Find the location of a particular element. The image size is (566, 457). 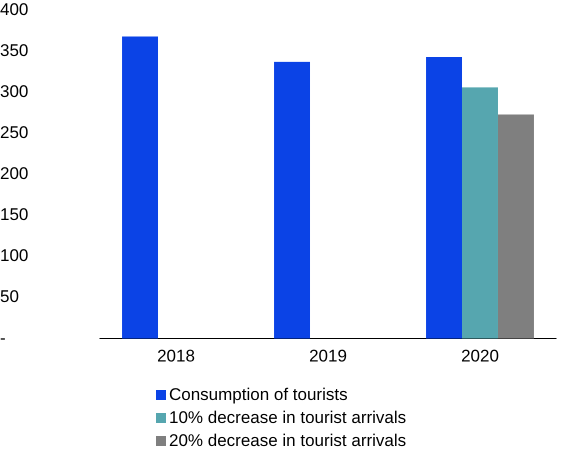

y-tick-label: 250 is located at coordinates (14, 132).